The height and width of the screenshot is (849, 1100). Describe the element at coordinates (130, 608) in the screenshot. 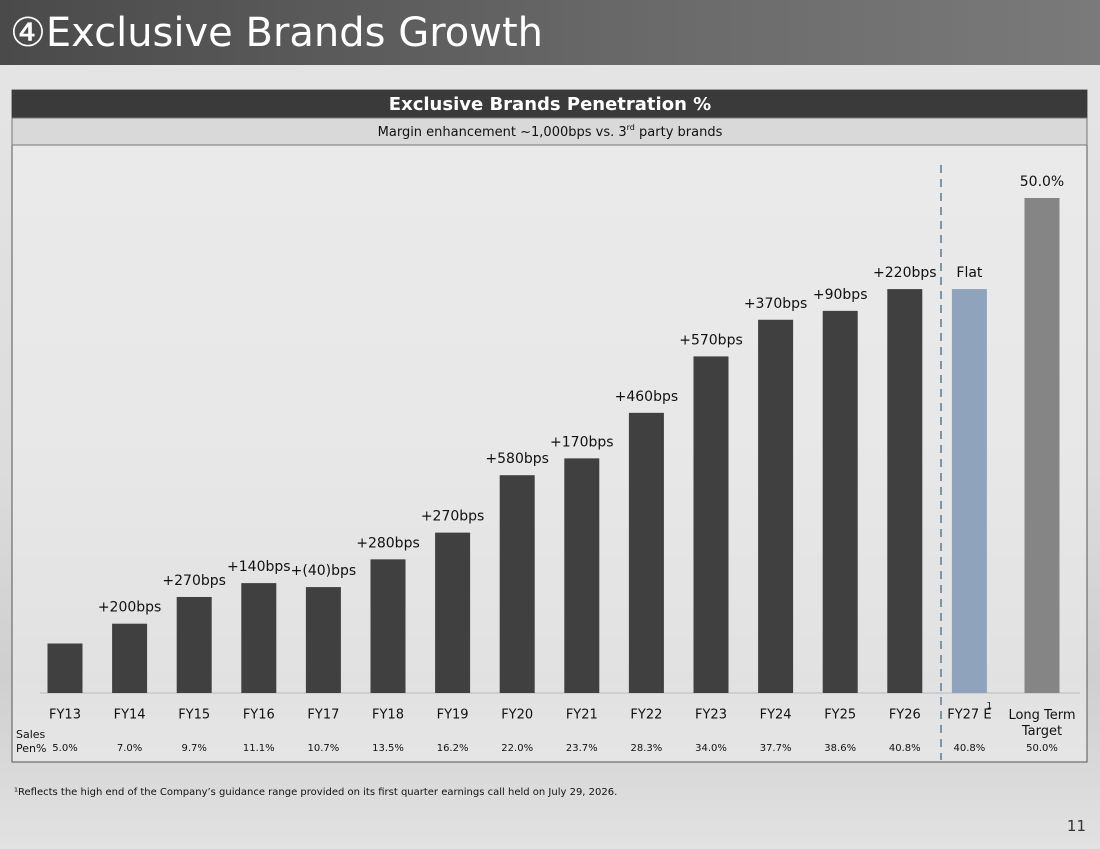

I see `bar-annotation: +200bps` at that location.